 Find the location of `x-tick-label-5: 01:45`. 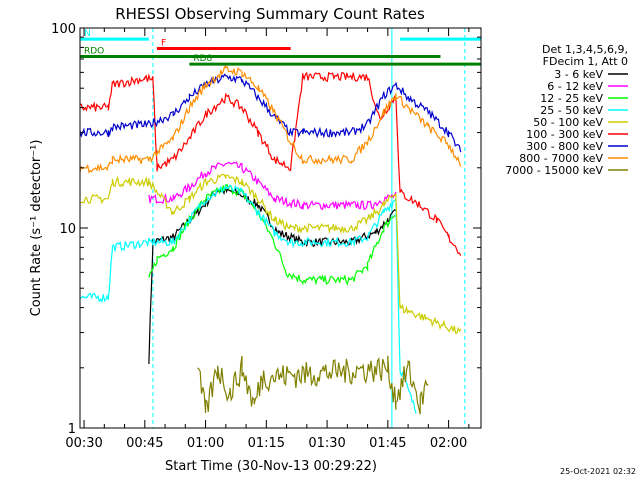

x-tick-label-5: 01:45 is located at coordinates (387, 443).